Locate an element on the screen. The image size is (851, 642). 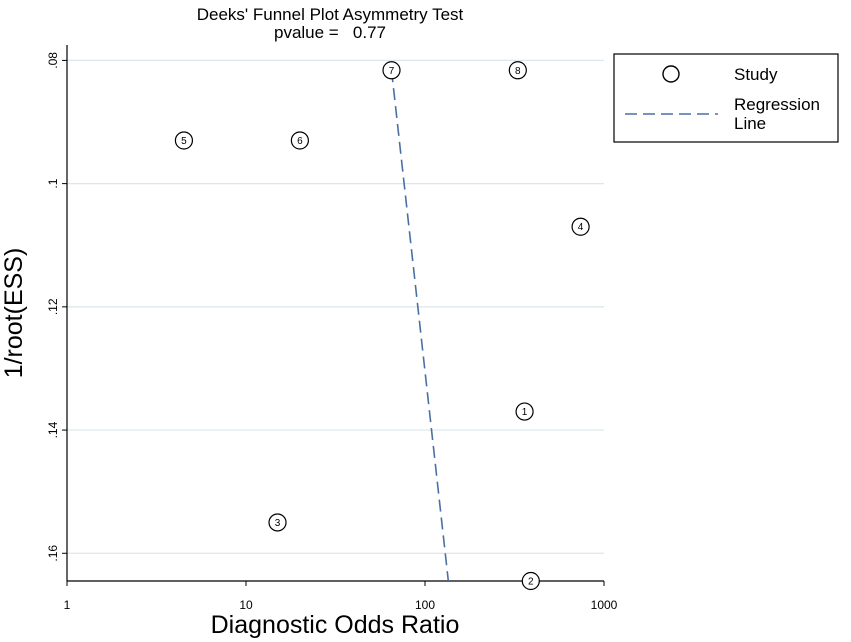
study-label: 7 is located at coordinates (392, 71).